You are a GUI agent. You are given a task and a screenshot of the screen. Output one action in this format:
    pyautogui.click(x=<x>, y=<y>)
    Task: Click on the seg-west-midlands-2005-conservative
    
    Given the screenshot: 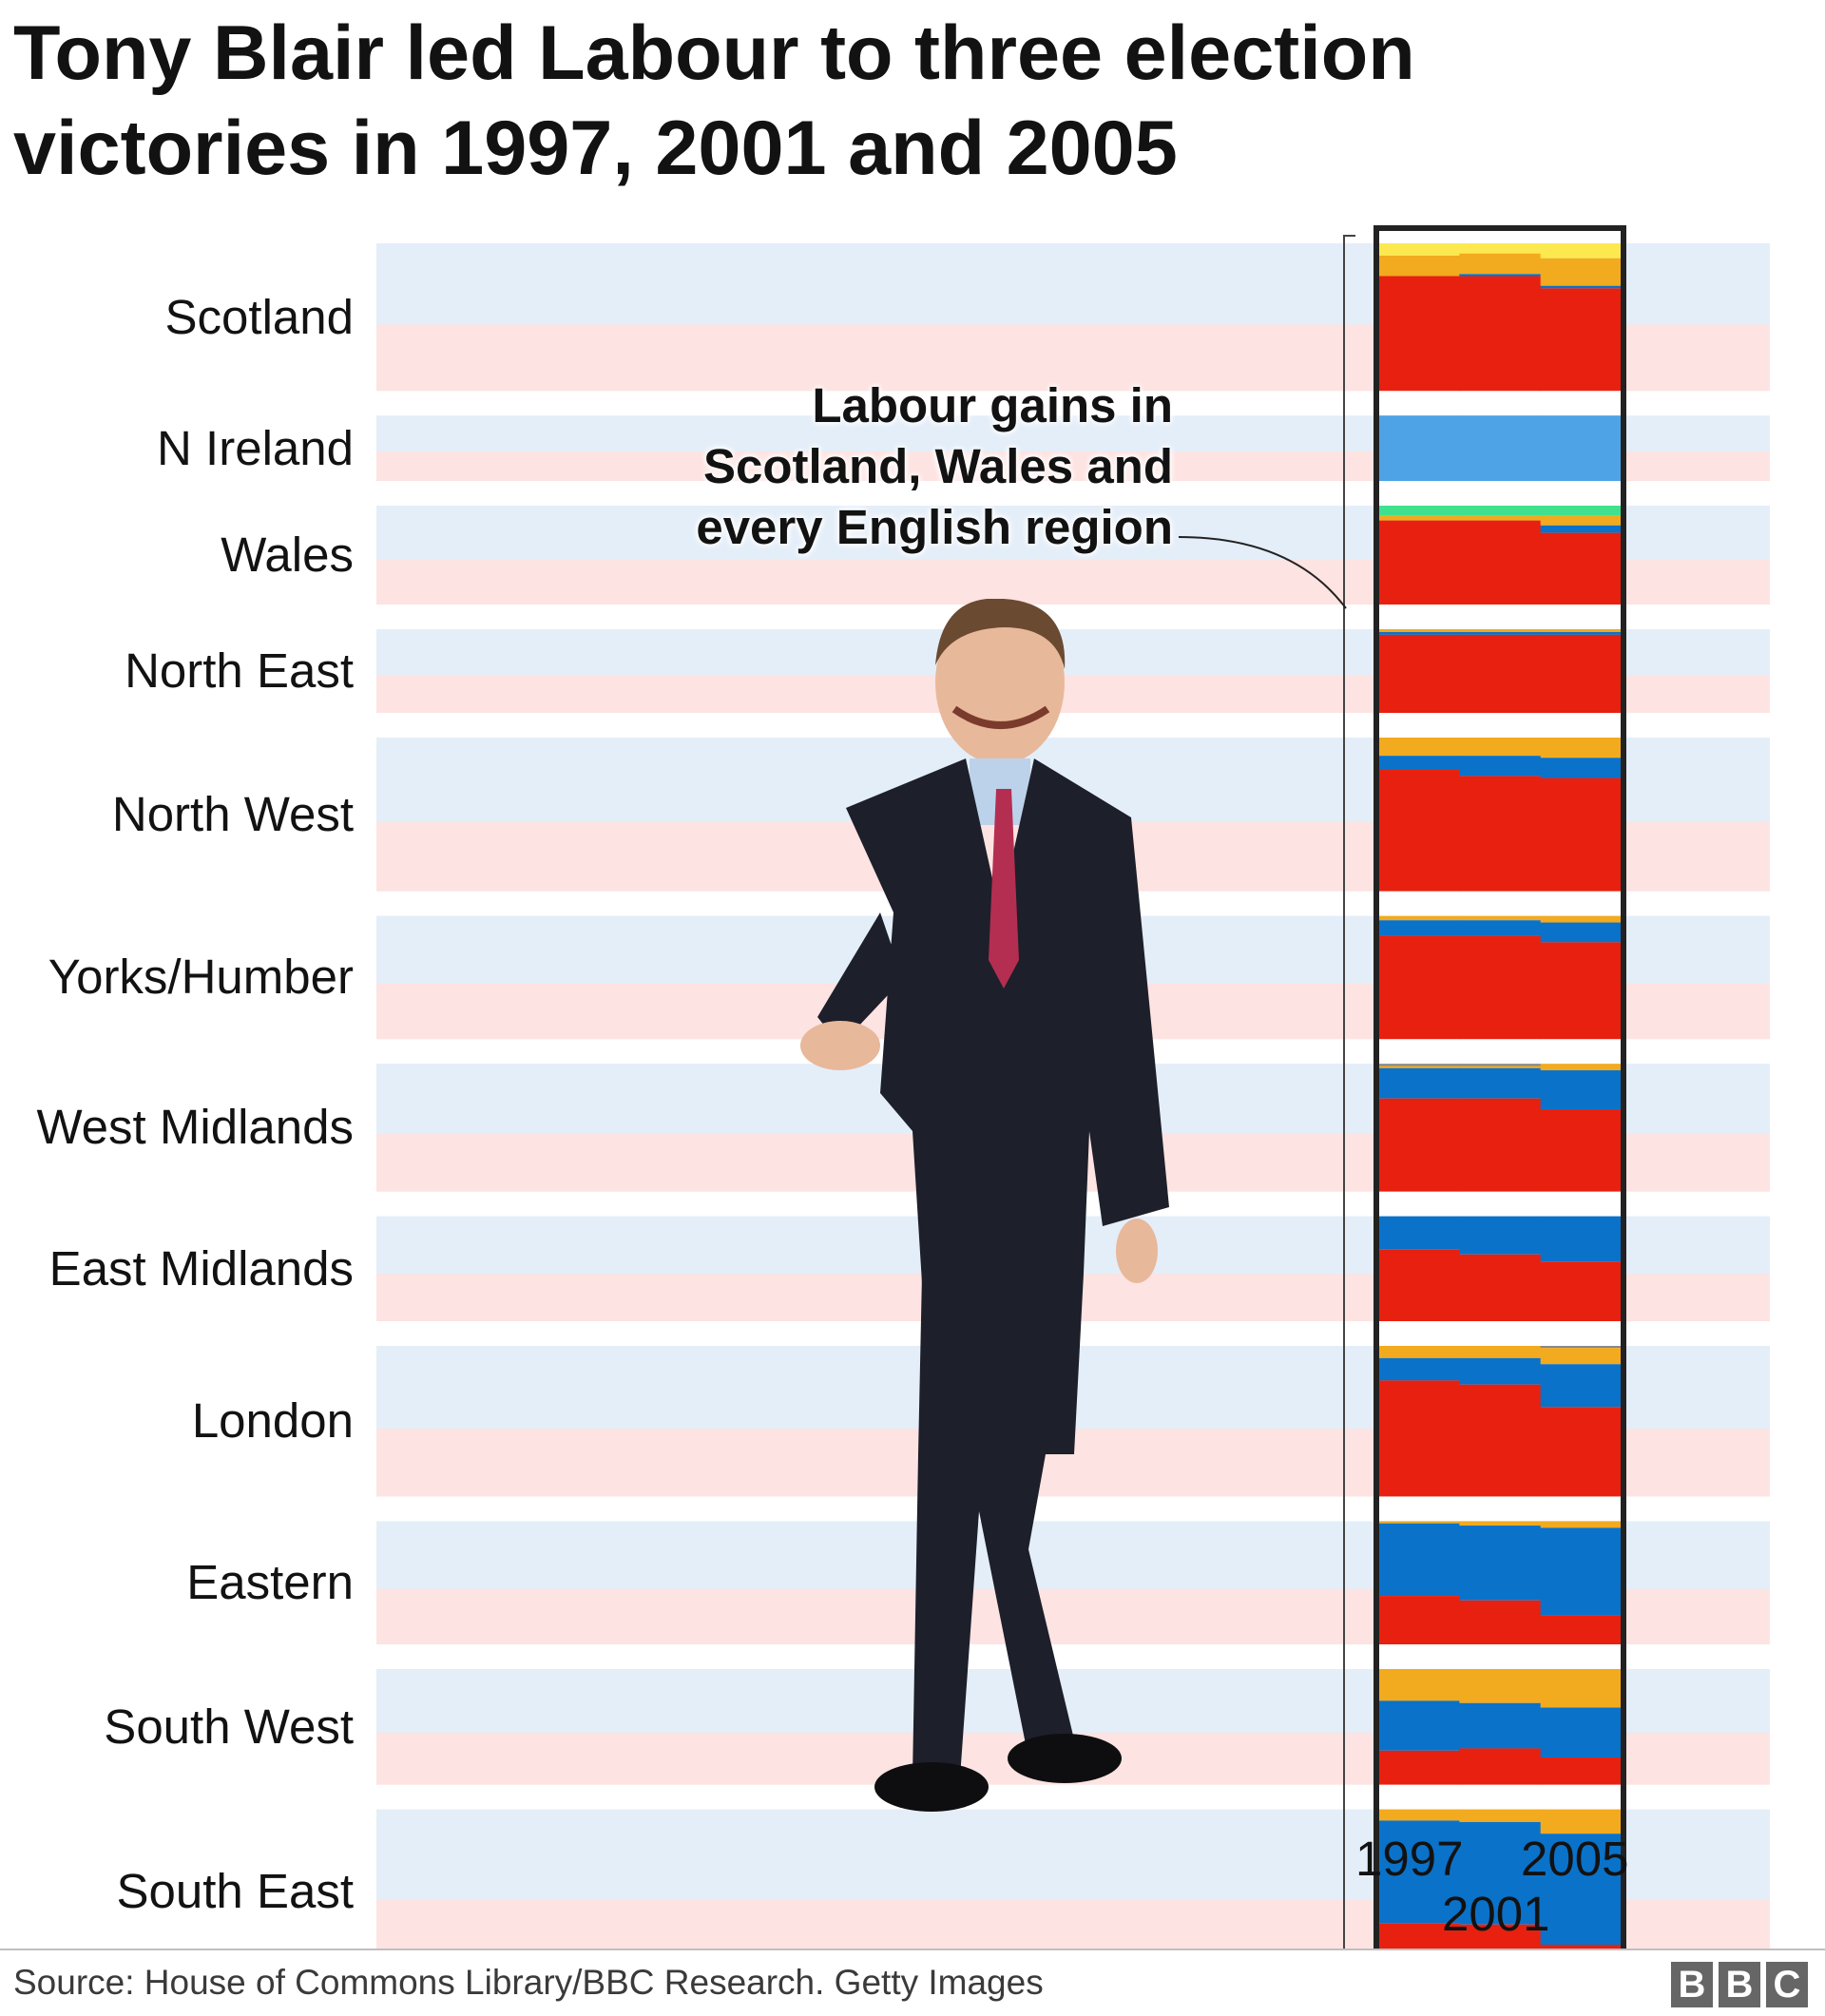 What is the action you would take?
    pyautogui.click(x=1581, y=1090)
    